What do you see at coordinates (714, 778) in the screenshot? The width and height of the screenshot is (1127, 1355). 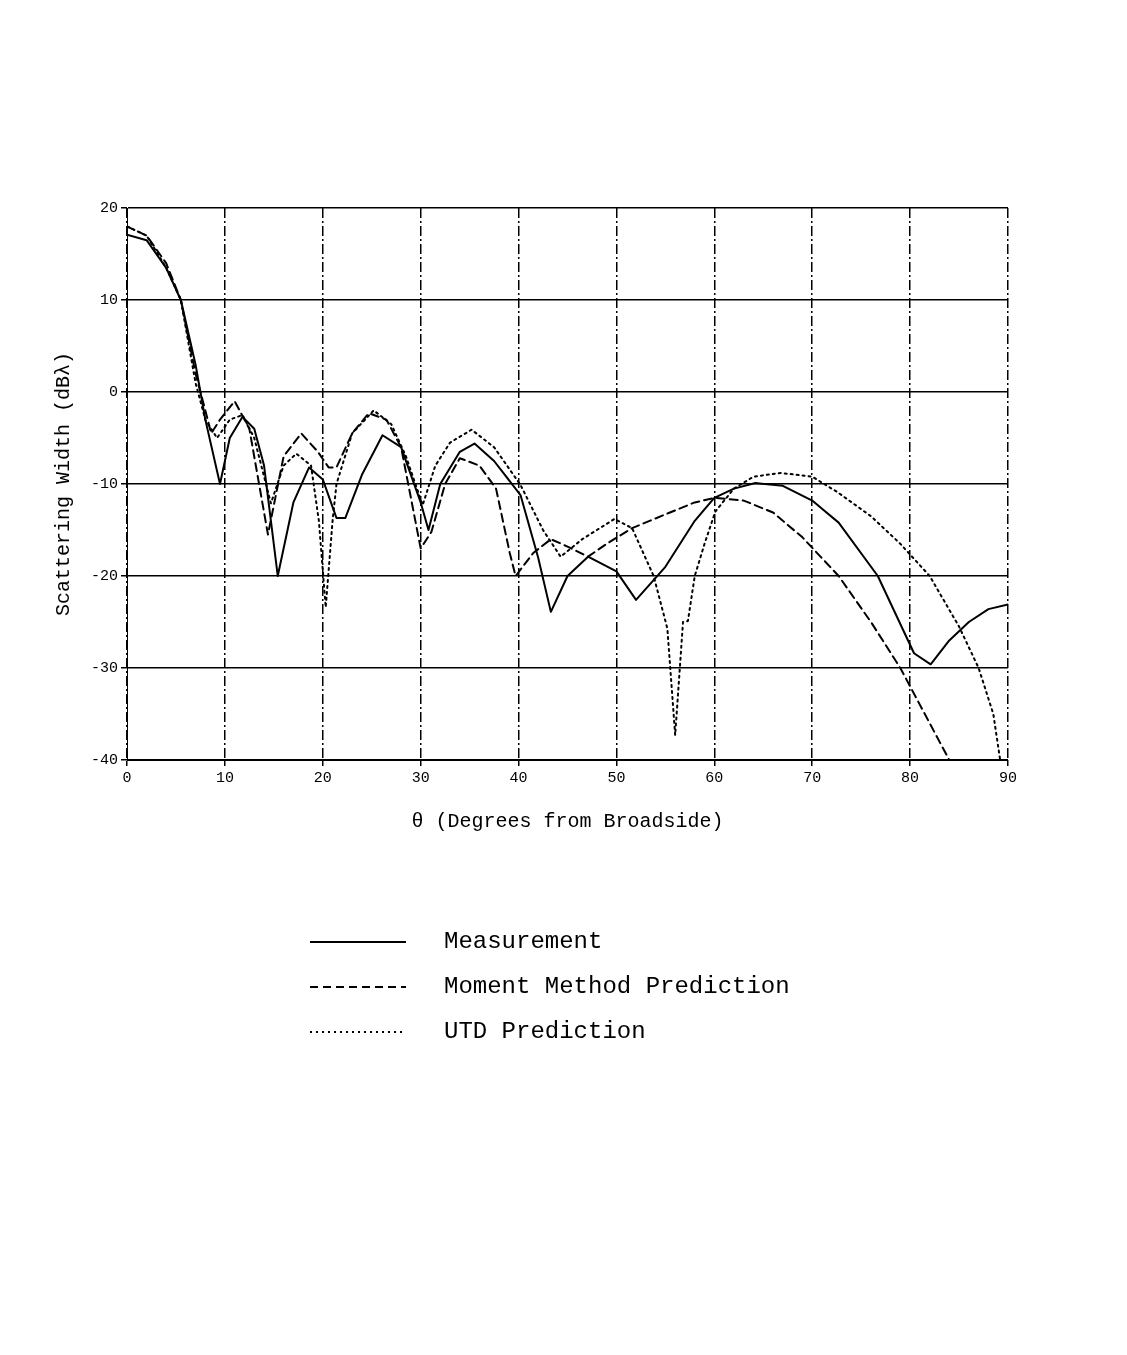 I see `x-tick-label: 60` at bounding box center [714, 778].